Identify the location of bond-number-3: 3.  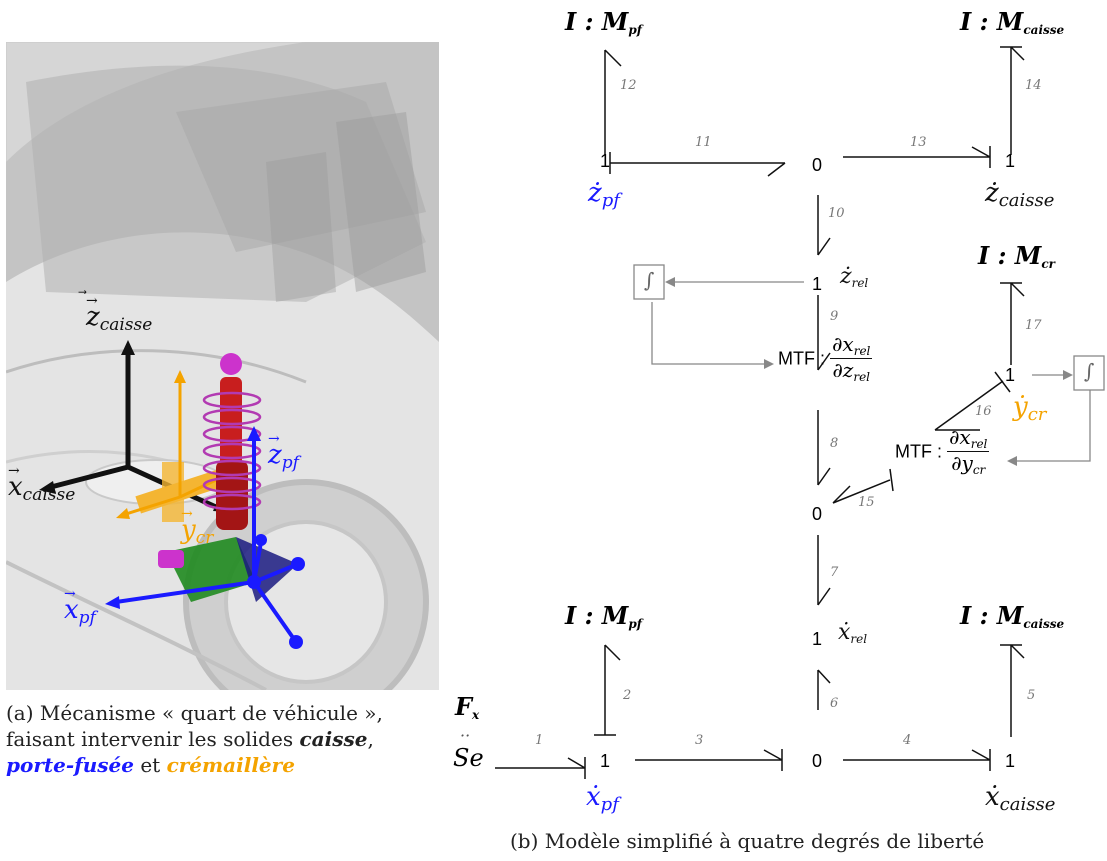
(699, 740).